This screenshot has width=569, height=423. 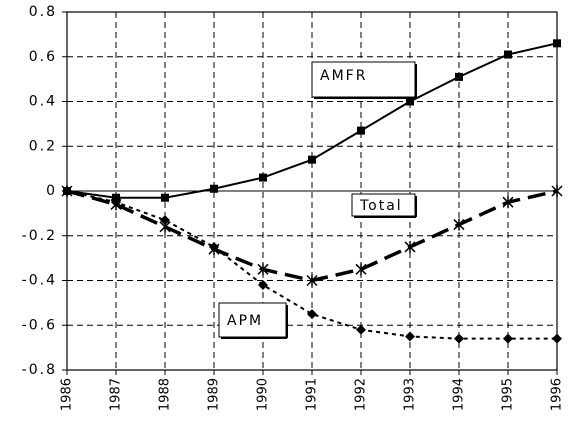 I want to click on x-tick-label: 1996, so click(x=557, y=394).